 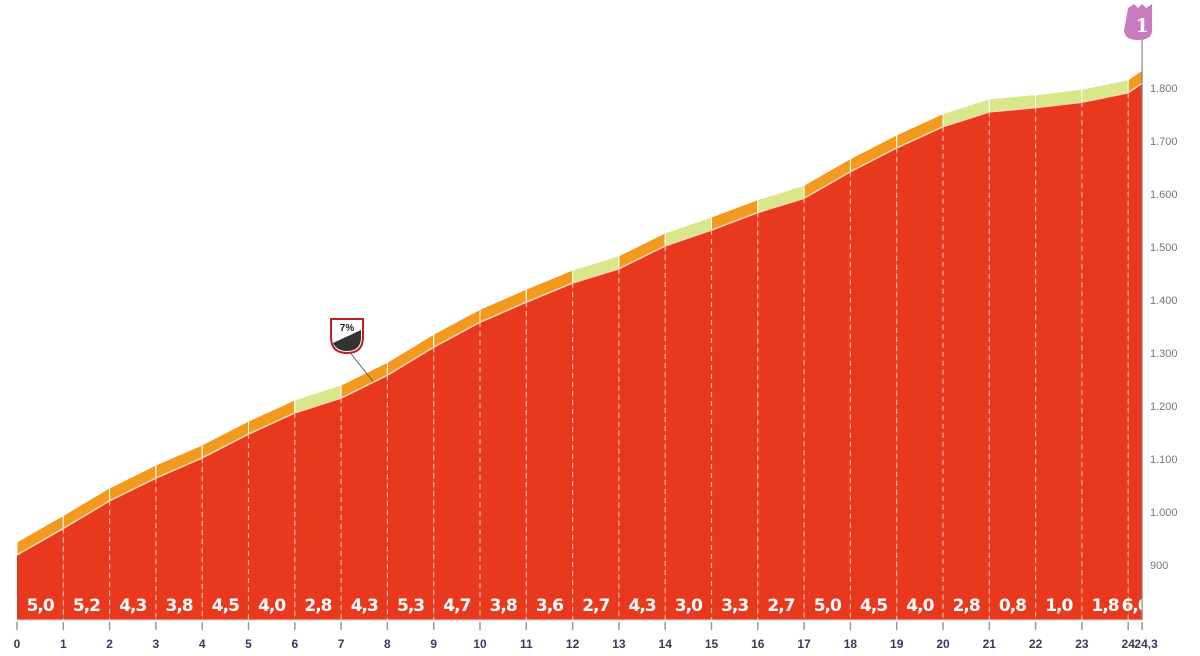 What do you see at coordinates (1164, 513) in the screenshot?
I see `y-tick-label: 1.000` at bounding box center [1164, 513].